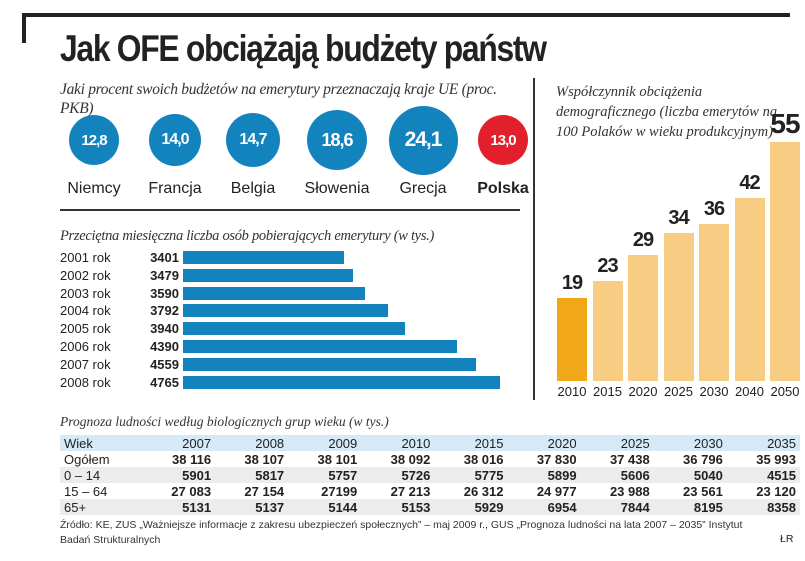 The image size is (805, 561). What do you see at coordinates (85, 275) in the screenshot?
I see `year-label: 2002 rok` at bounding box center [85, 275].